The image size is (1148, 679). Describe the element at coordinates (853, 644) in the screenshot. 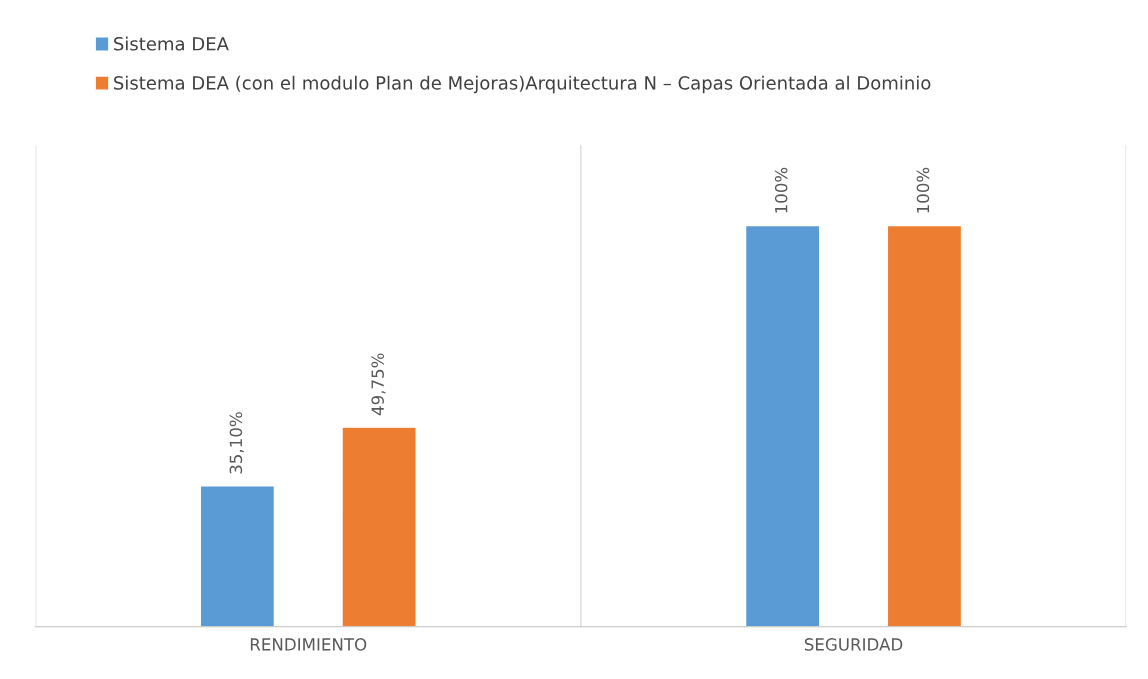

I see `x-tick-label: SEGURIDAD` at that location.